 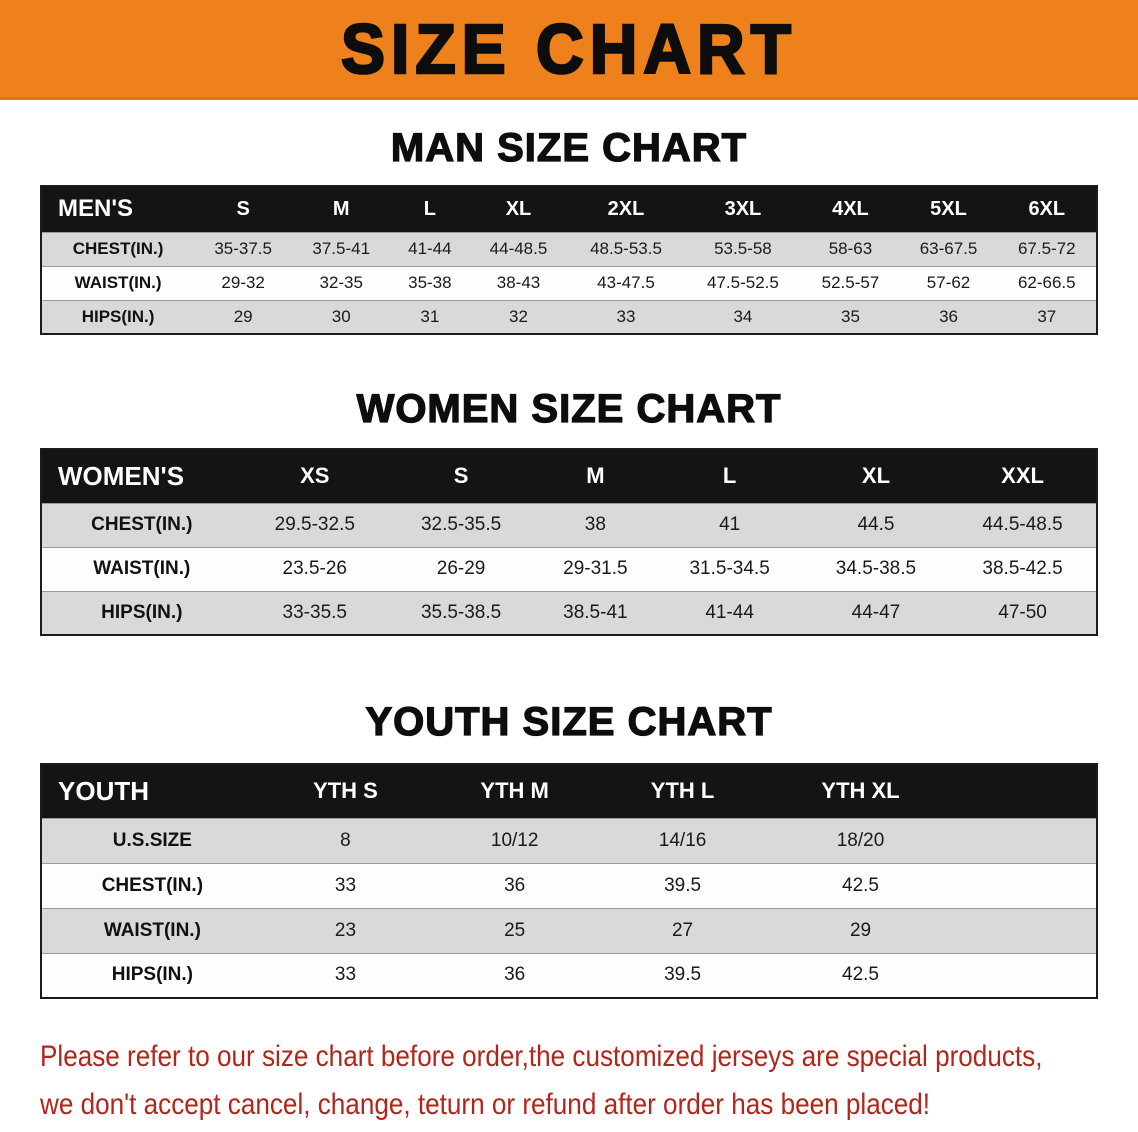 What do you see at coordinates (743, 282) in the screenshot?
I see `size-value: 47.5-52.5` at bounding box center [743, 282].